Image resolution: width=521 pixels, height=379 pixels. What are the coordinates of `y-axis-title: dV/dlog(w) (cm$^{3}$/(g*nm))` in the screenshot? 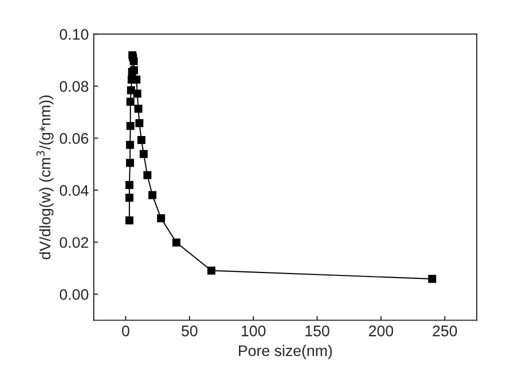 It's located at (45, 178).